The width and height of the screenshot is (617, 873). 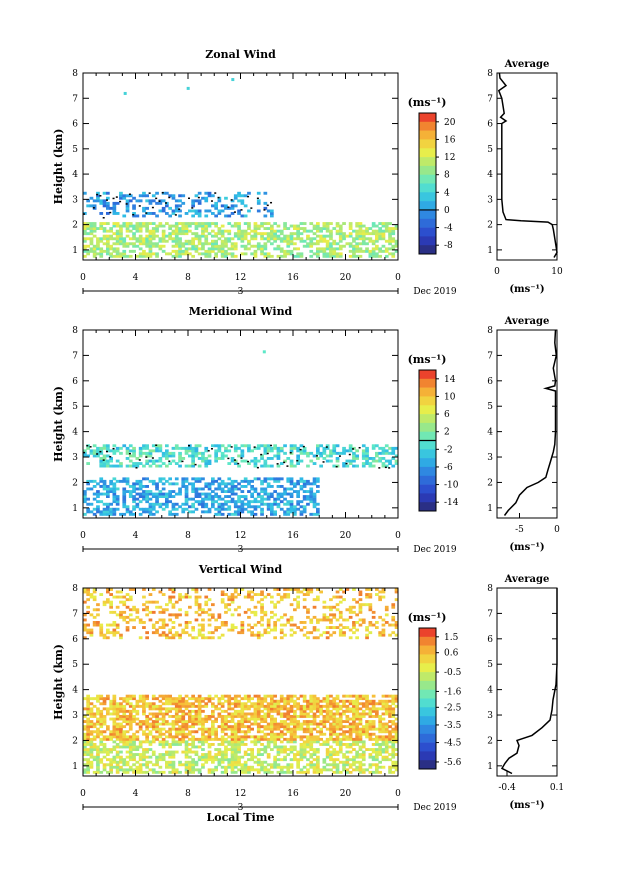 I want to click on y-tick-label: 1, so click(x=75, y=509).